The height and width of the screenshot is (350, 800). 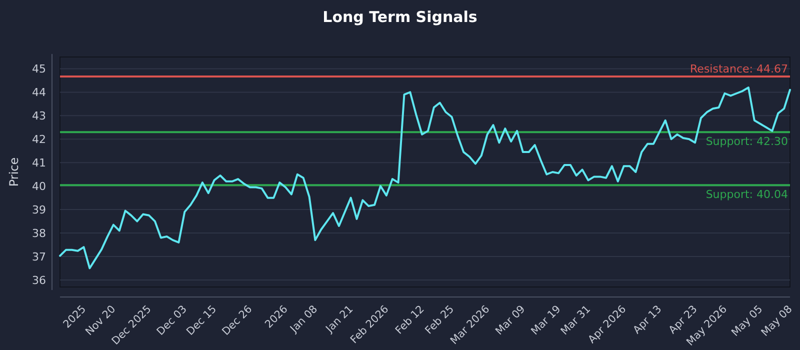 I want to click on y-tick-label: 45, so click(x=39, y=69).